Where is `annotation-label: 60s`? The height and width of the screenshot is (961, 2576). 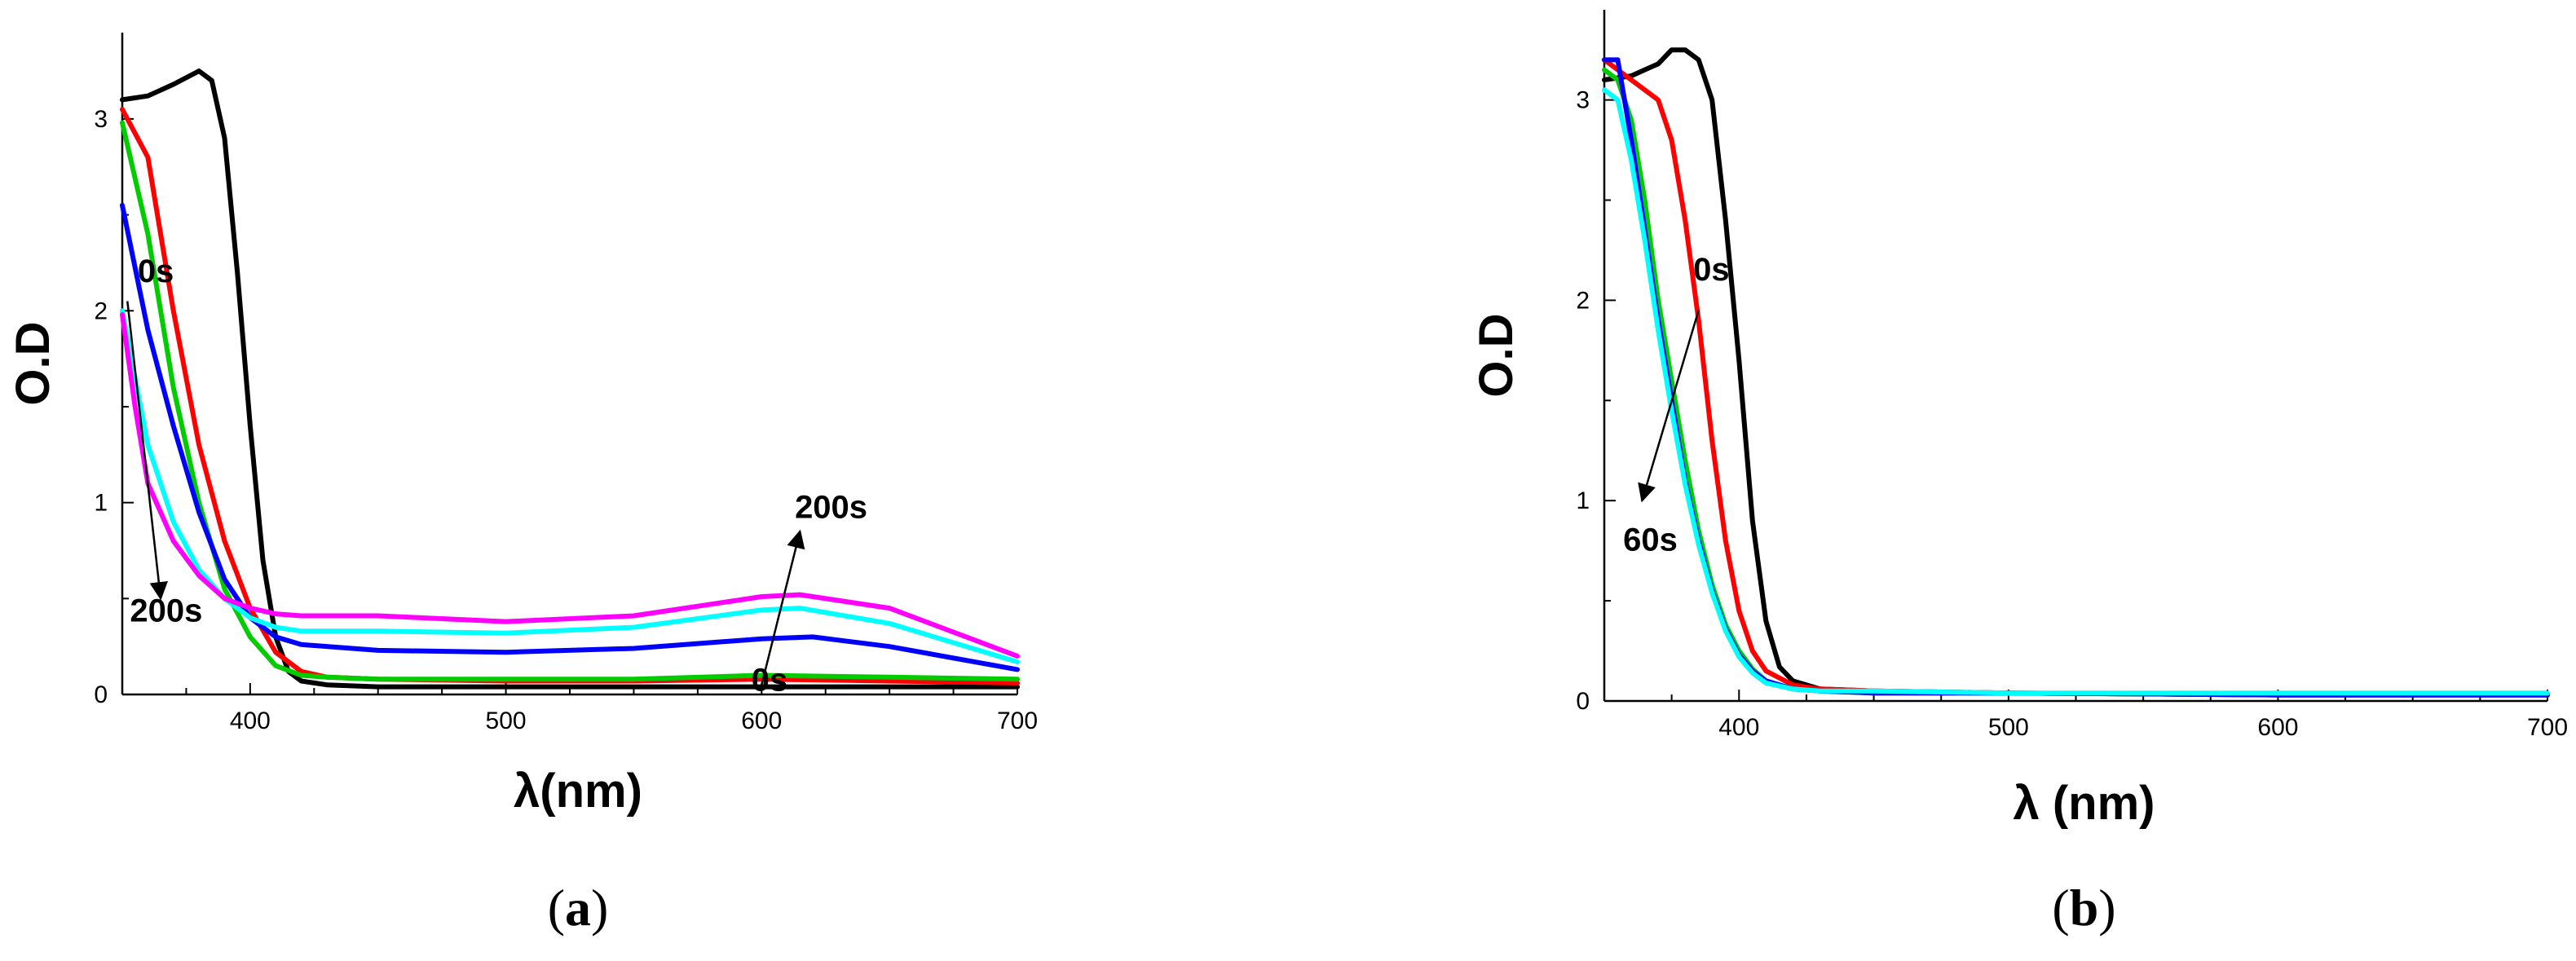 annotation-label: 60s is located at coordinates (1650, 540).